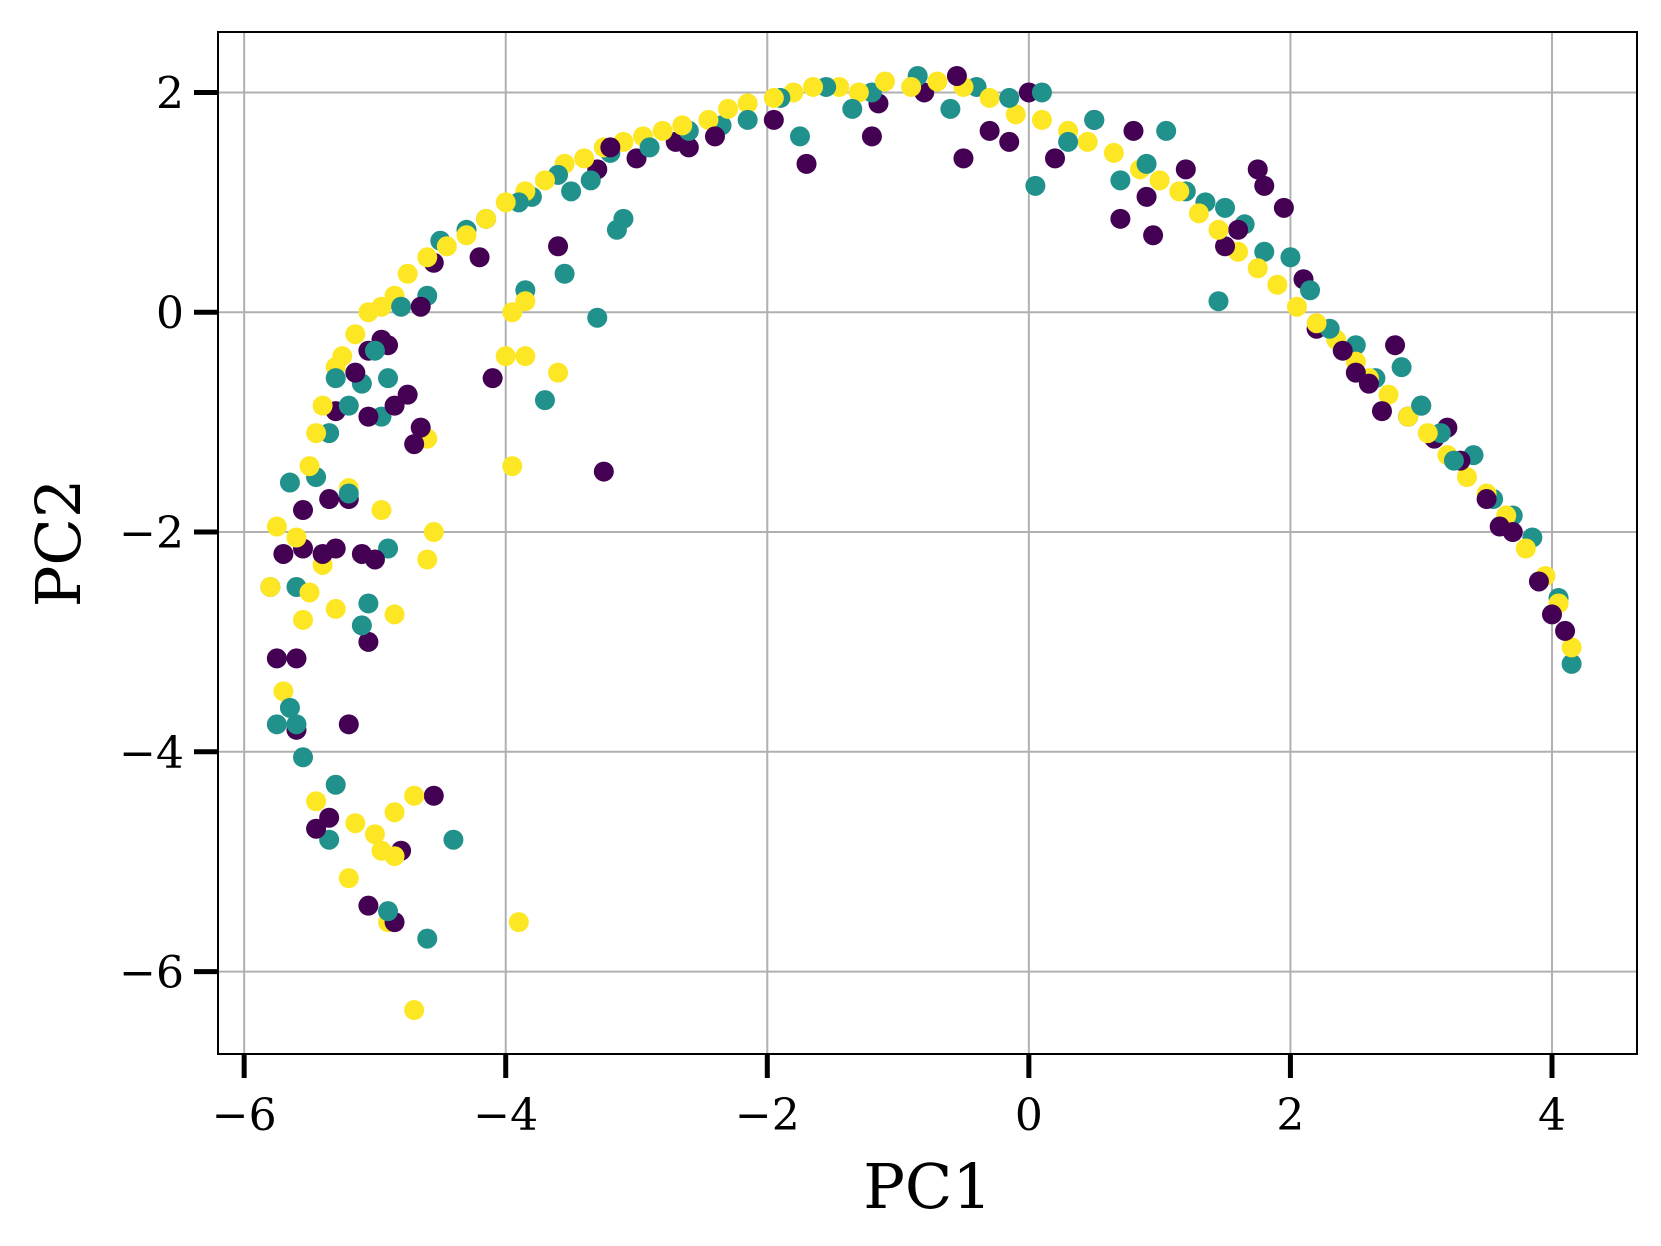 This screenshot has width=1661, height=1246. Describe the element at coordinates (151, 753) in the screenshot. I see `y-tick-label: −4` at that location.